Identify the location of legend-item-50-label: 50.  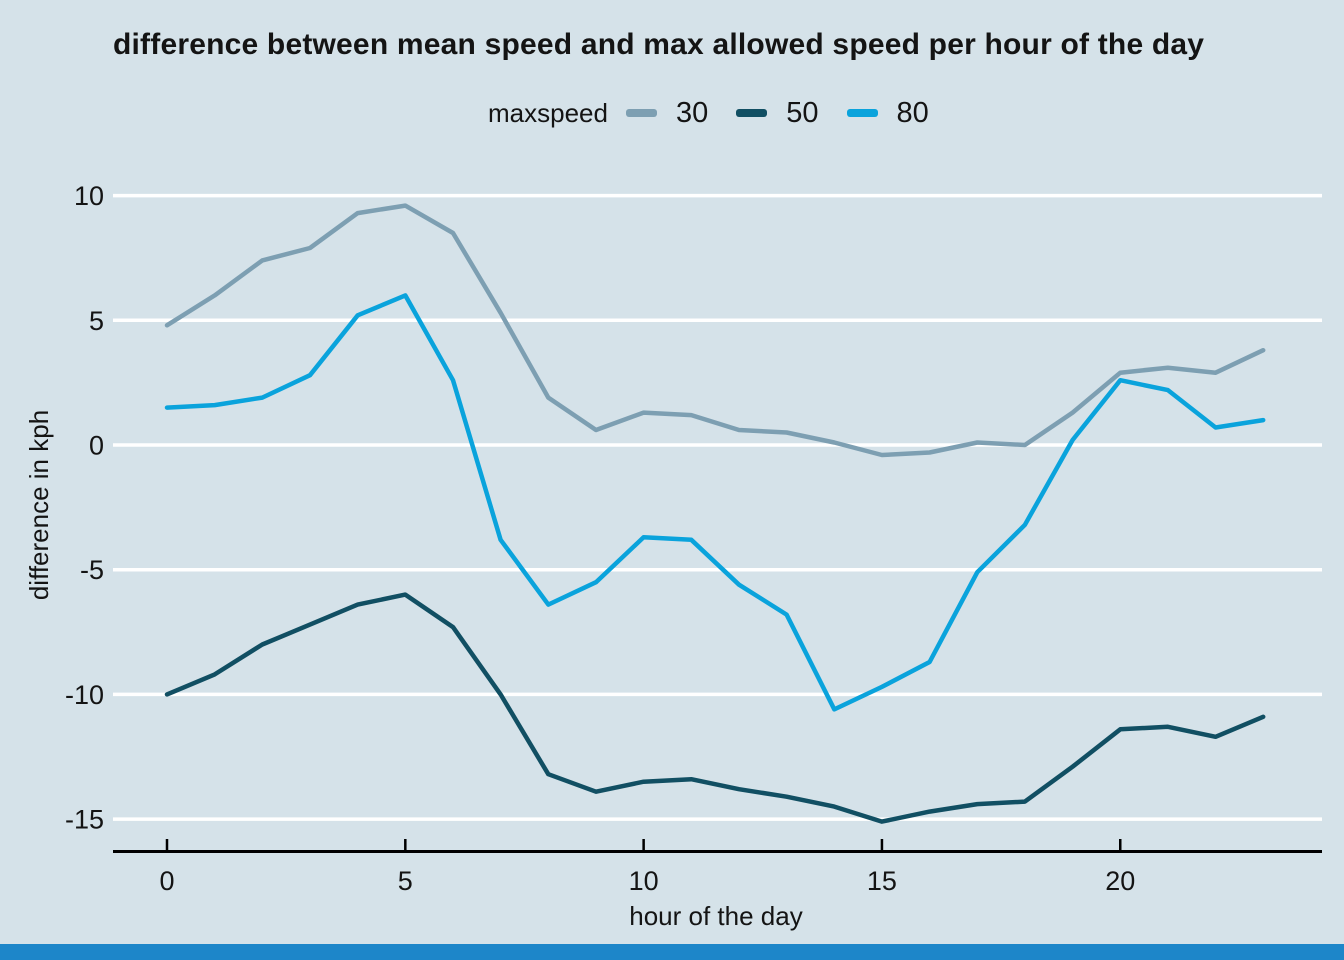
(802, 112).